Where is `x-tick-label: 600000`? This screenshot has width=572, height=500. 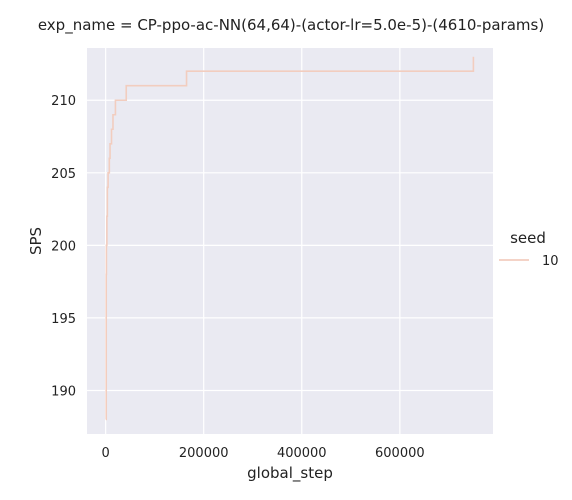 x-tick-label: 600000 is located at coordinates (400, 453).